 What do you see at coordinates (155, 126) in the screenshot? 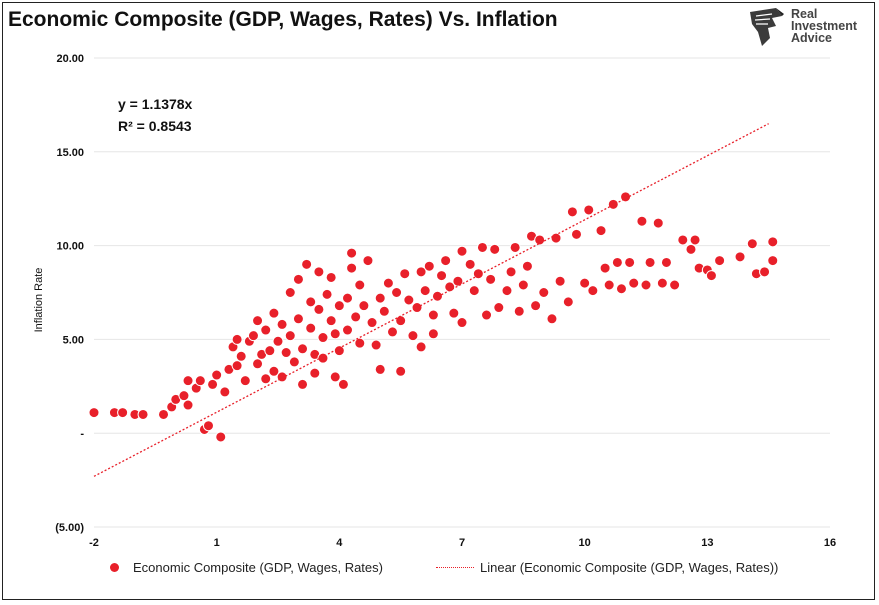
I see `regression-r-squared: R² = 0.8543` at bounding box center [155, 126].